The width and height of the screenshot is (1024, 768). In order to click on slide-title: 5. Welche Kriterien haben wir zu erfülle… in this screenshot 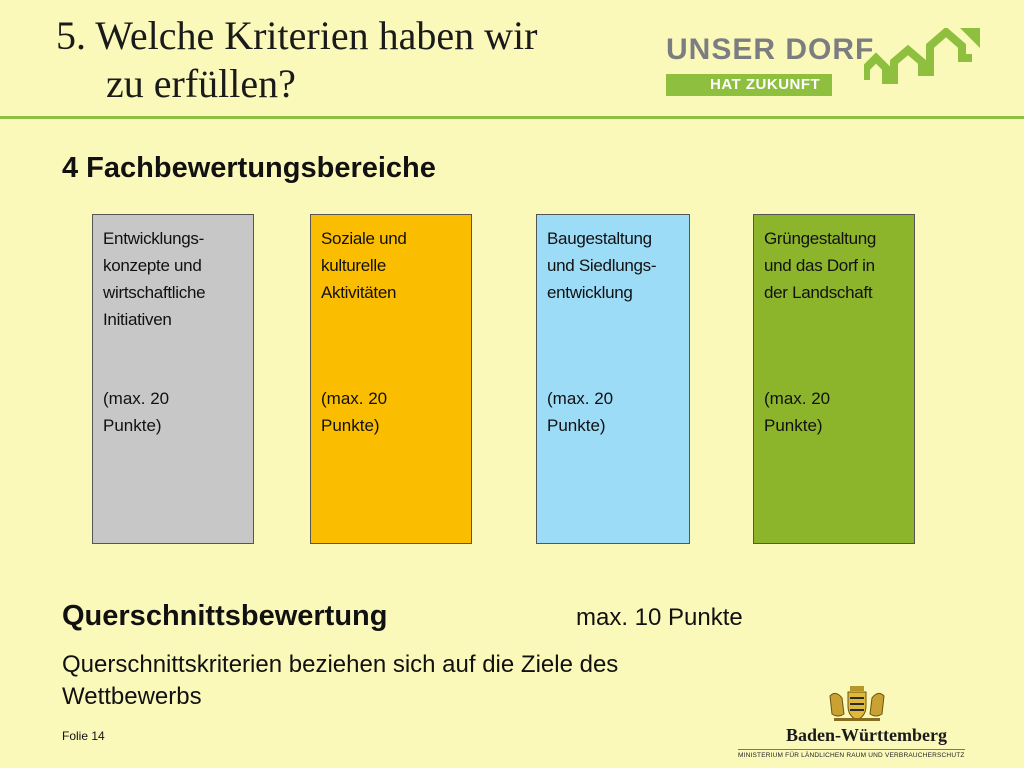, I will do `click(296, 60)`.